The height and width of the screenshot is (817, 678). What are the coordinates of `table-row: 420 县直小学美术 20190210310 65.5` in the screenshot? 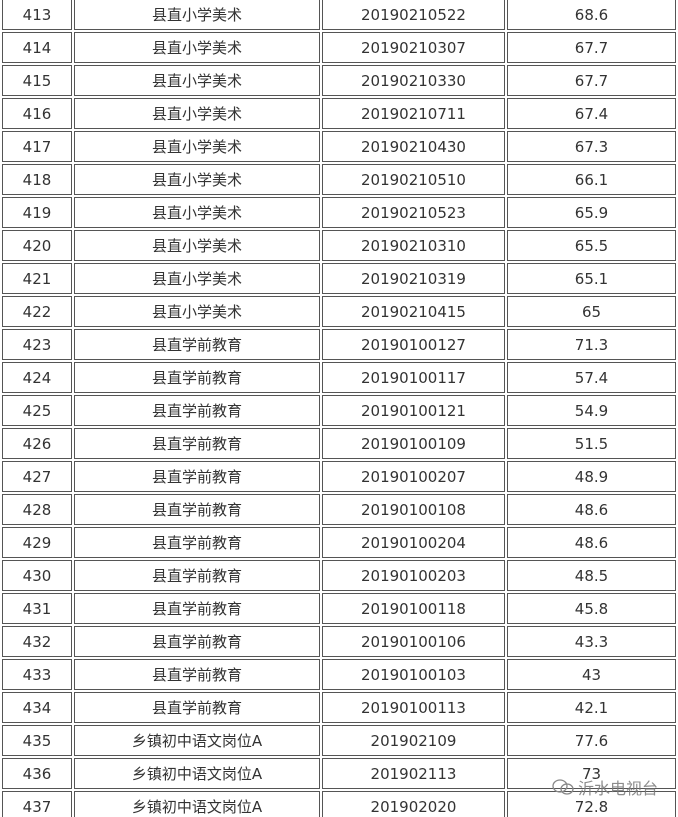 It's located at (339, 245).